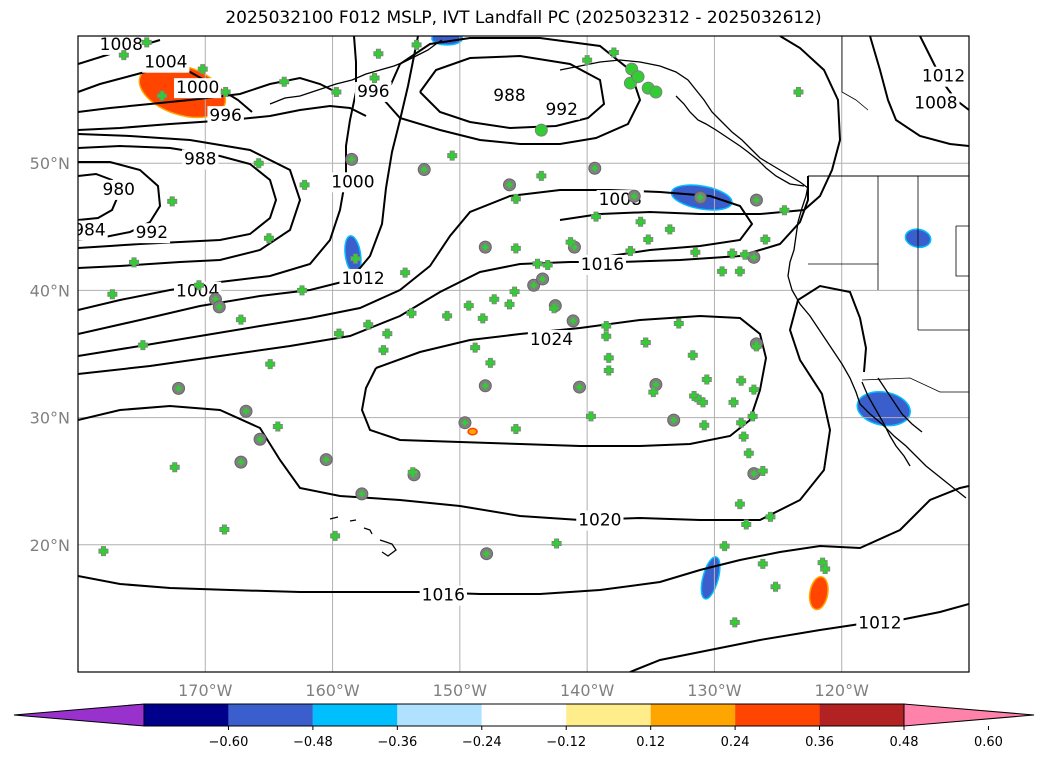 This screenshot has width=1047, height=765. What do you see at coordinates (178, 196) in the screenshot?
I see `isobar-988-low` at bounding box center [178, 196].